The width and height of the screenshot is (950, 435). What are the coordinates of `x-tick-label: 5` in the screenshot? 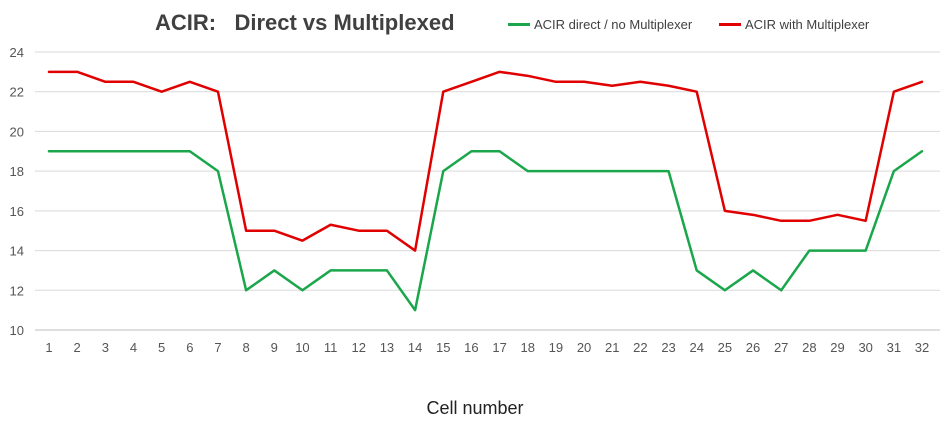 It's located at (161, 347).